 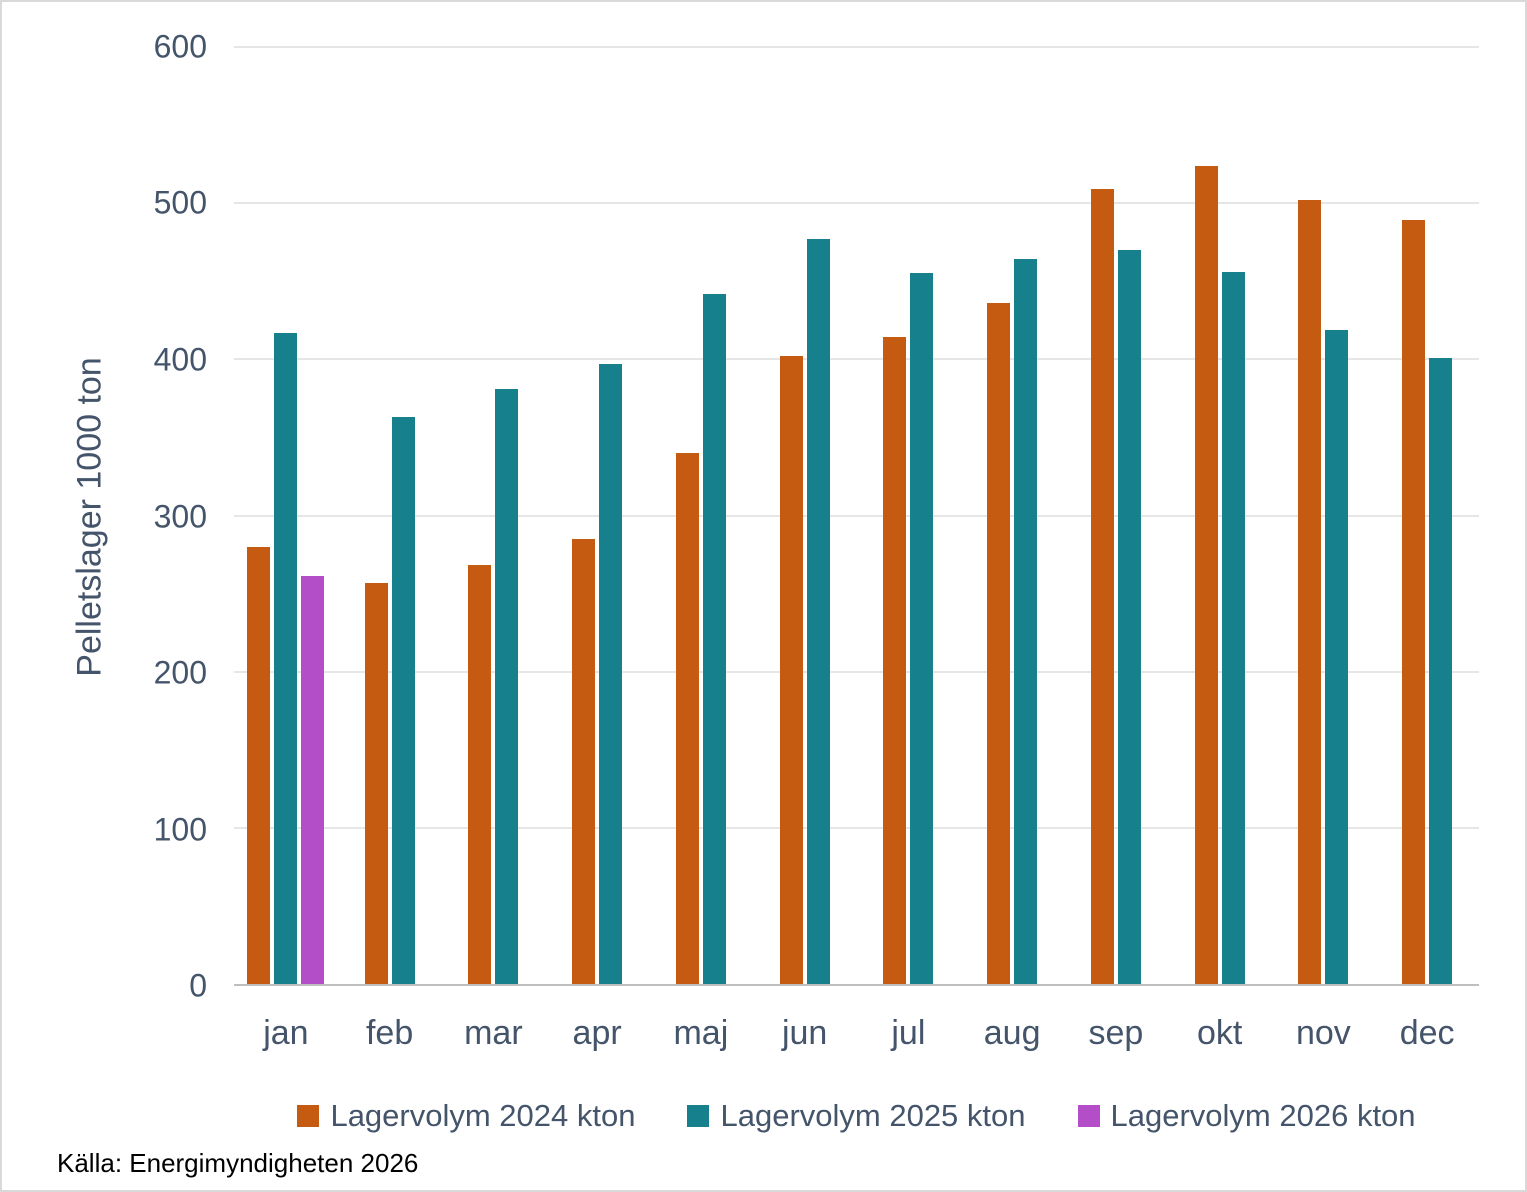 I want to click on bar-mar-lagervolym-2025-kton, so click(x=507, y=686).